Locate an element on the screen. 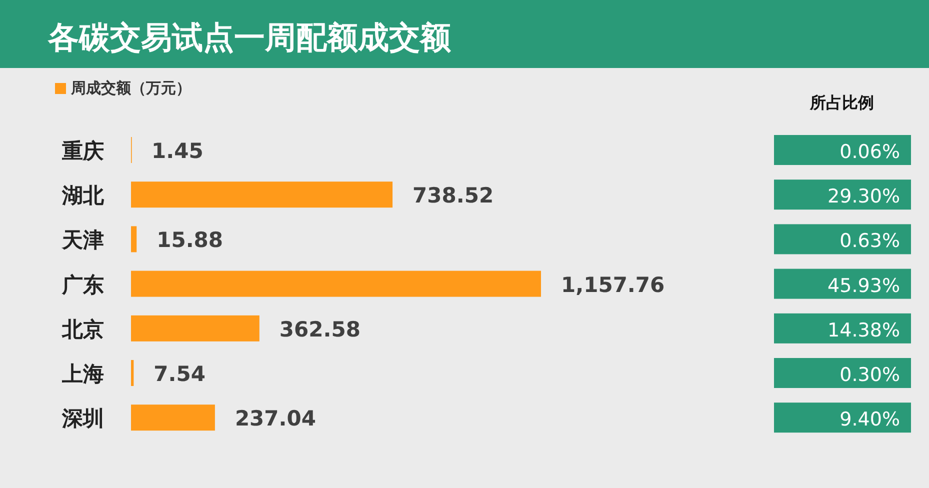  y-tick-label: 天津 is located at coordinates (82, 240).